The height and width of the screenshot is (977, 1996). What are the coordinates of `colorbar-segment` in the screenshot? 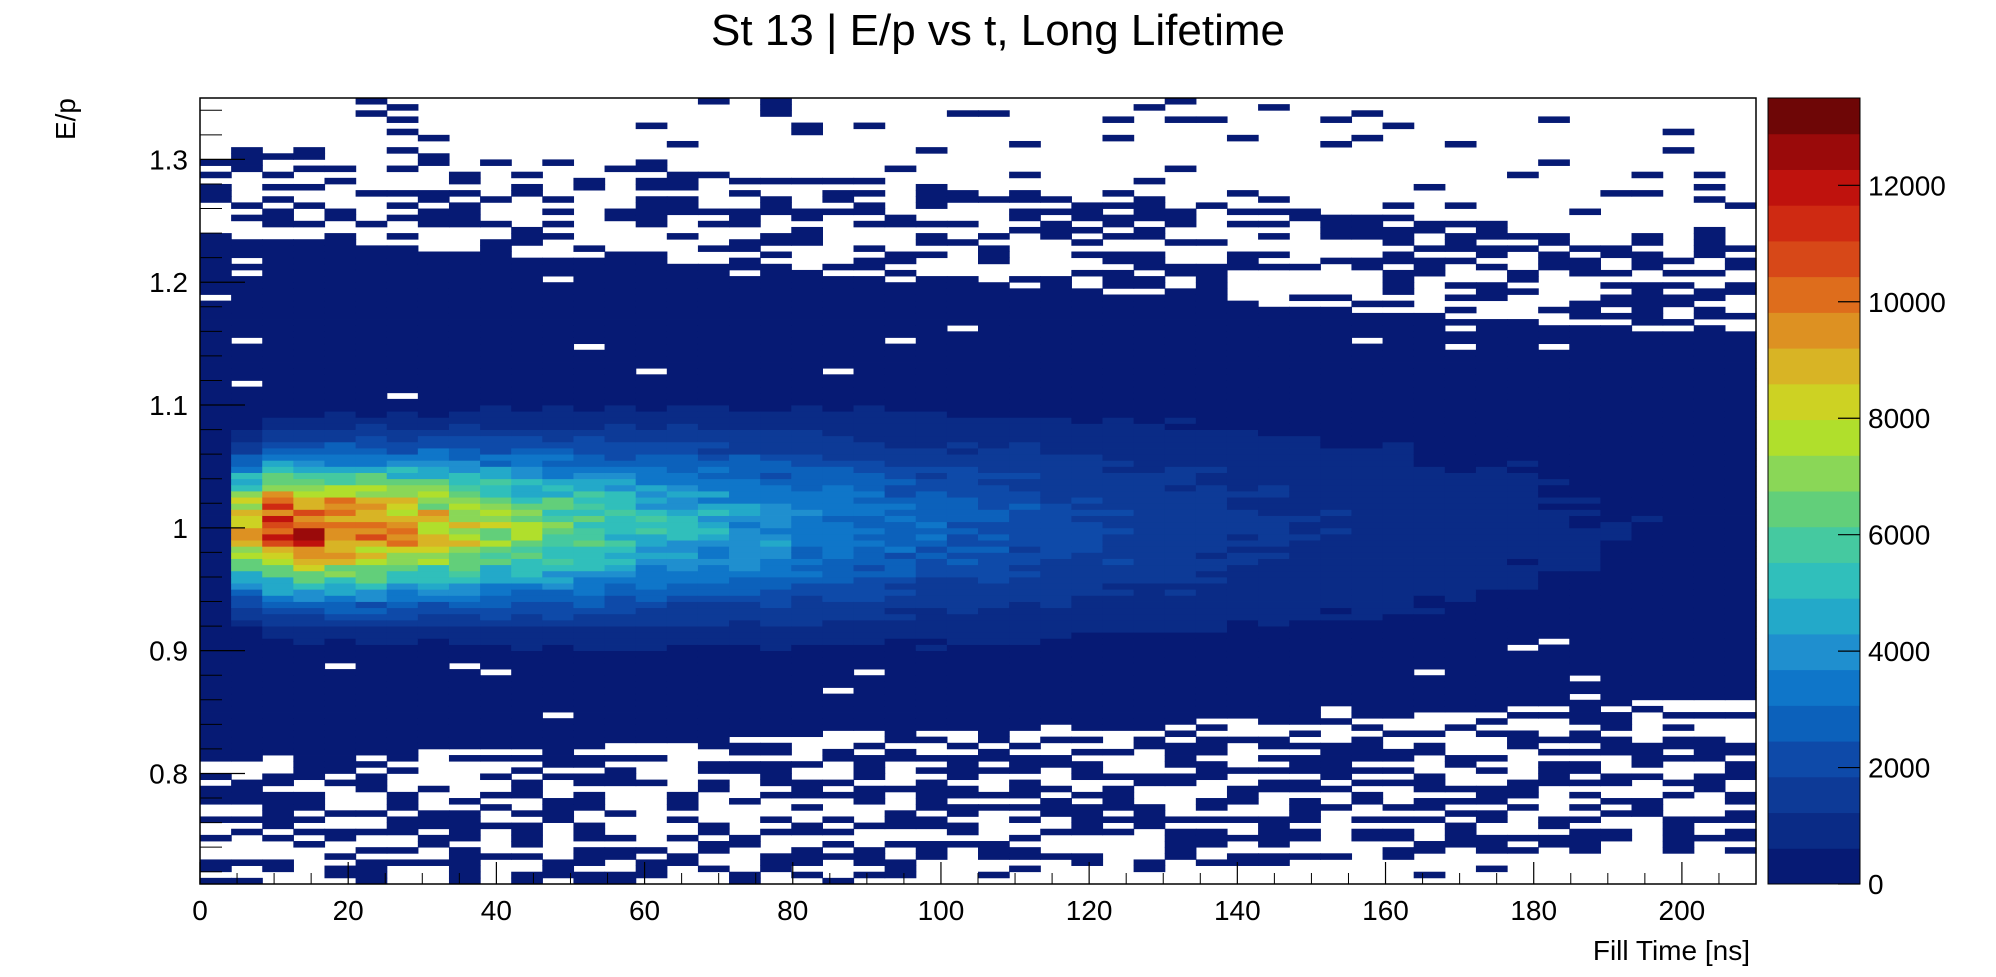 It's located at (1814, 759).